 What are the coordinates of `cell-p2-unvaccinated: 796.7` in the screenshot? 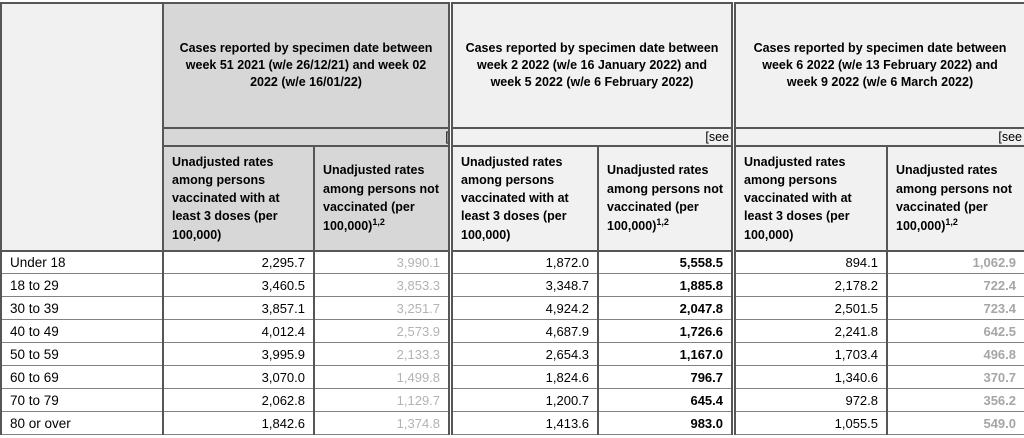 It's located at (665, 377).